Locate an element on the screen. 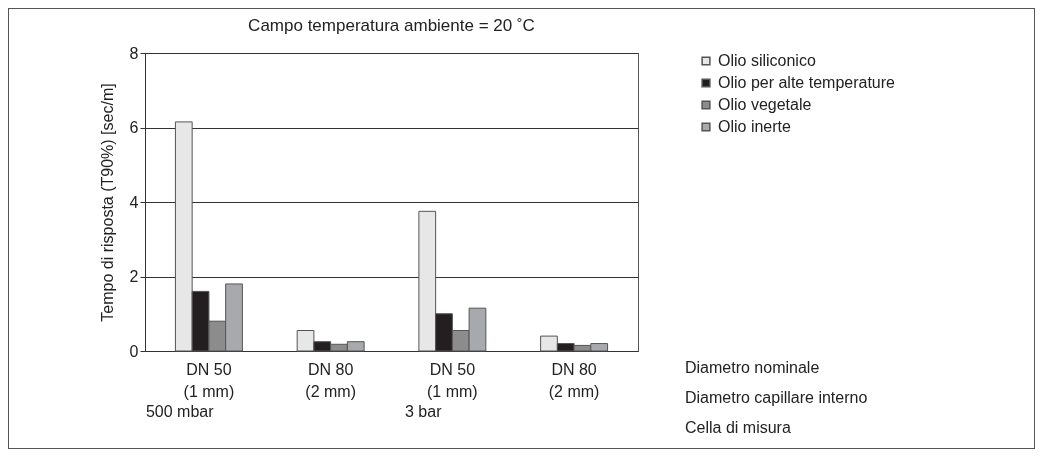 The image size is (1045, 459). y-tick-label: 0 is located at coordinates (134, 351).